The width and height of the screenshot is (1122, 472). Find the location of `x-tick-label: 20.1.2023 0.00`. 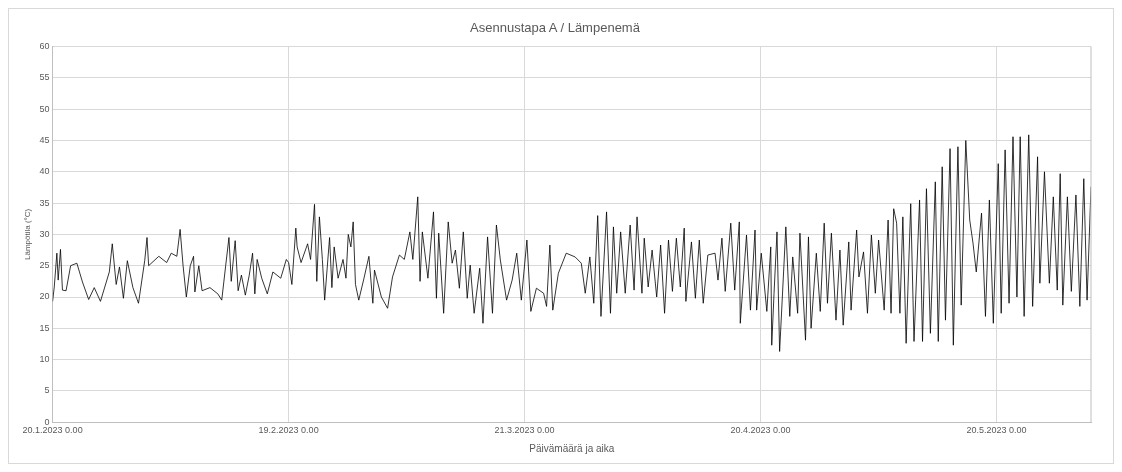

x-tick-label: 20.1.2023 0.00 is located at coordinates (52, 430).